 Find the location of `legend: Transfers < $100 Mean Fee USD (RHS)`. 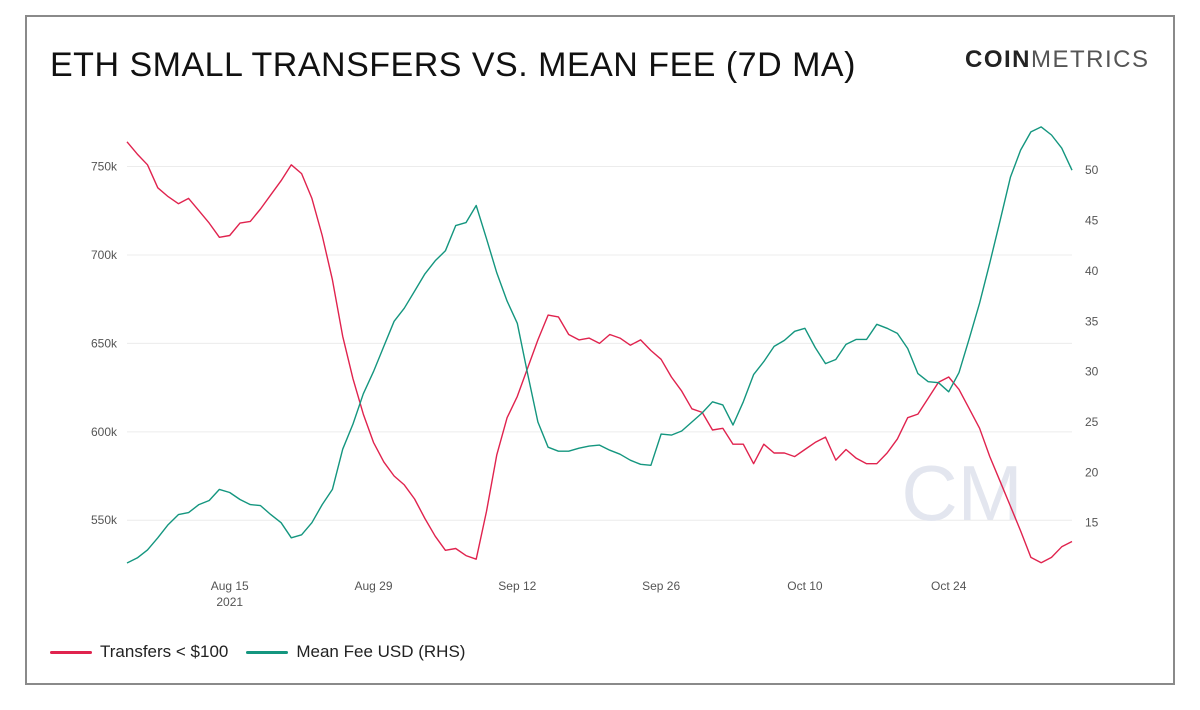

legend: Transfers < $100 Mean Fee USD (RHS) is located at coordinates (266, 652).